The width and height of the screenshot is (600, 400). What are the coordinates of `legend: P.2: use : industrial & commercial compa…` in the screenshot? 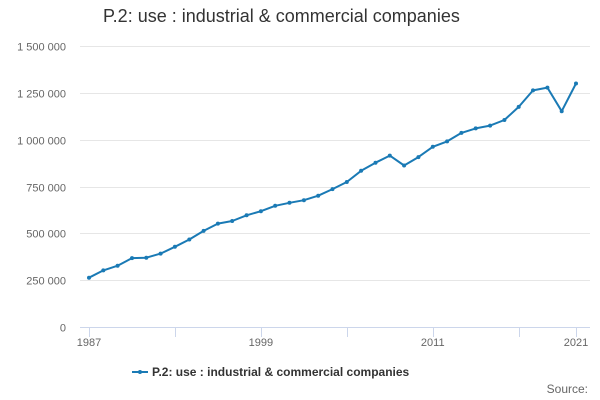 It's located at (270, 372).